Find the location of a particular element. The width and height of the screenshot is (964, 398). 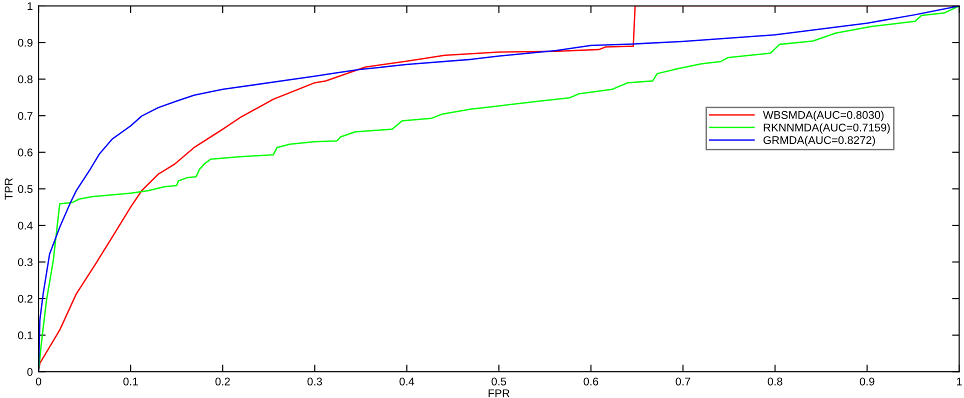

legend-label: WBSMDA(AUC=0.8030) is located at coordinates (823, 116).